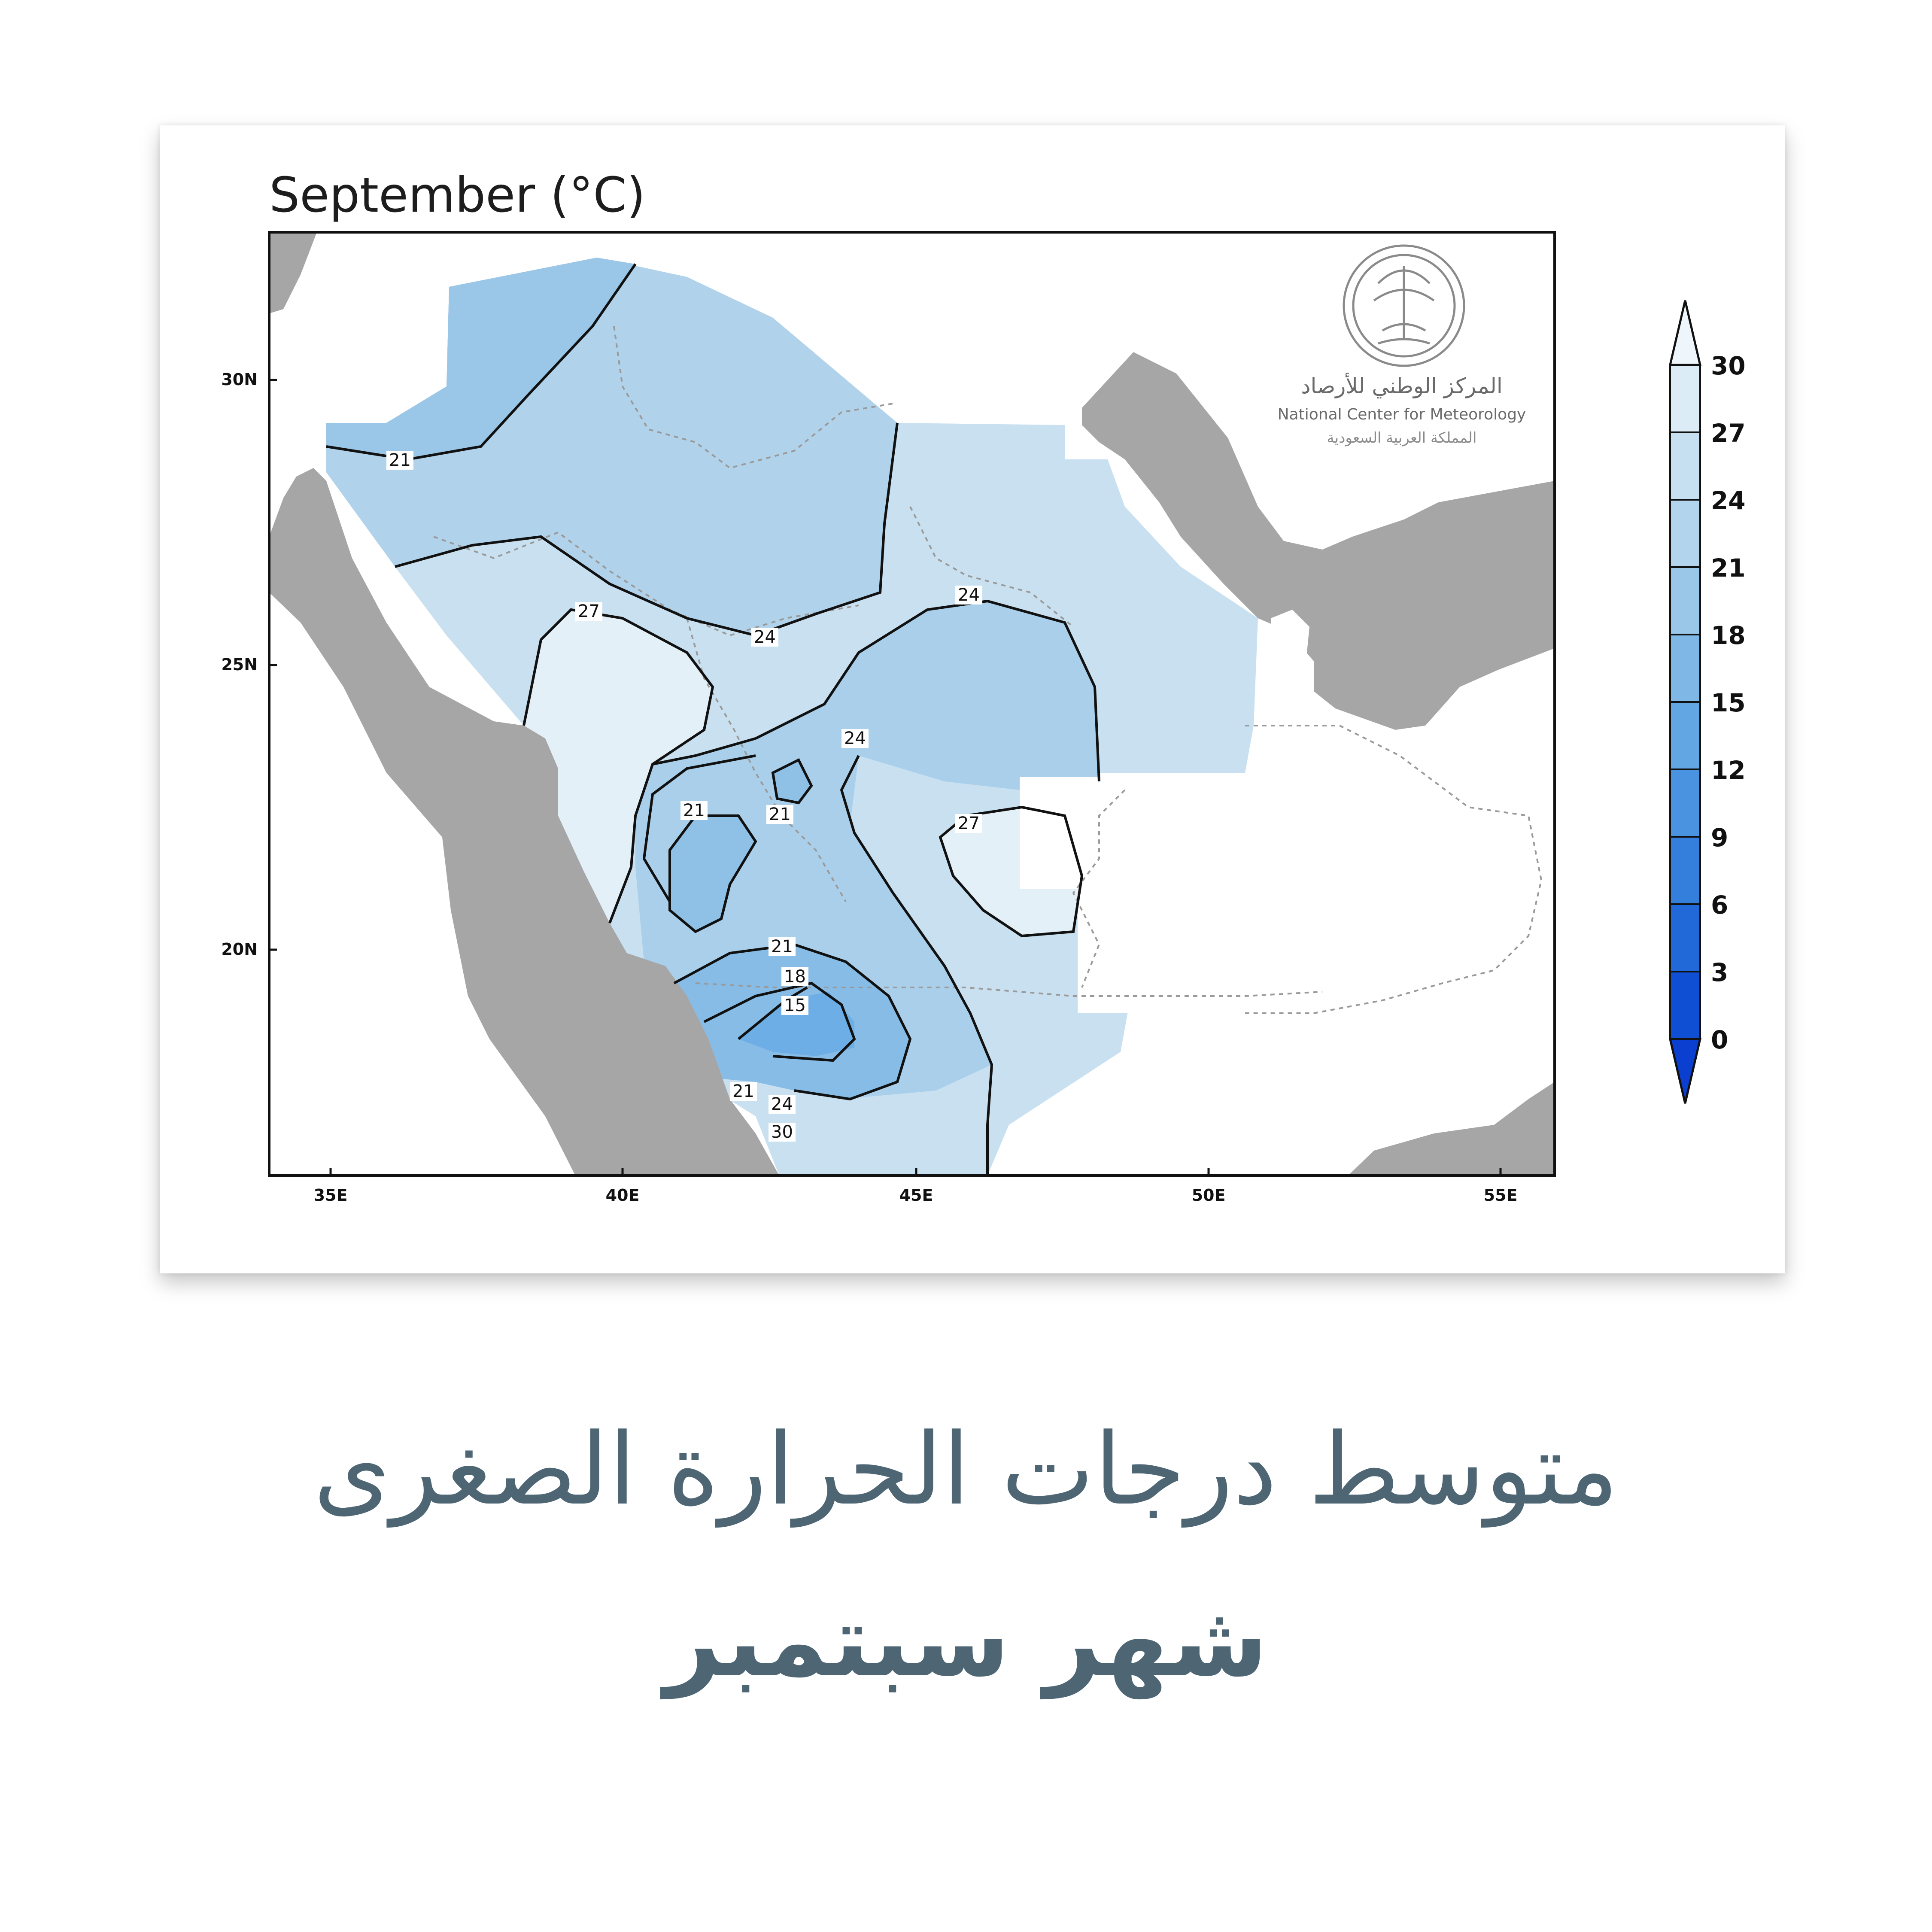 Image resolution: width=1932 pixels, height=1932 pixels. What do you see at coordinates (1729, 433) in the screenshot?
I see `colorbar-level-label: 27` at bounding box center [1729, 433].